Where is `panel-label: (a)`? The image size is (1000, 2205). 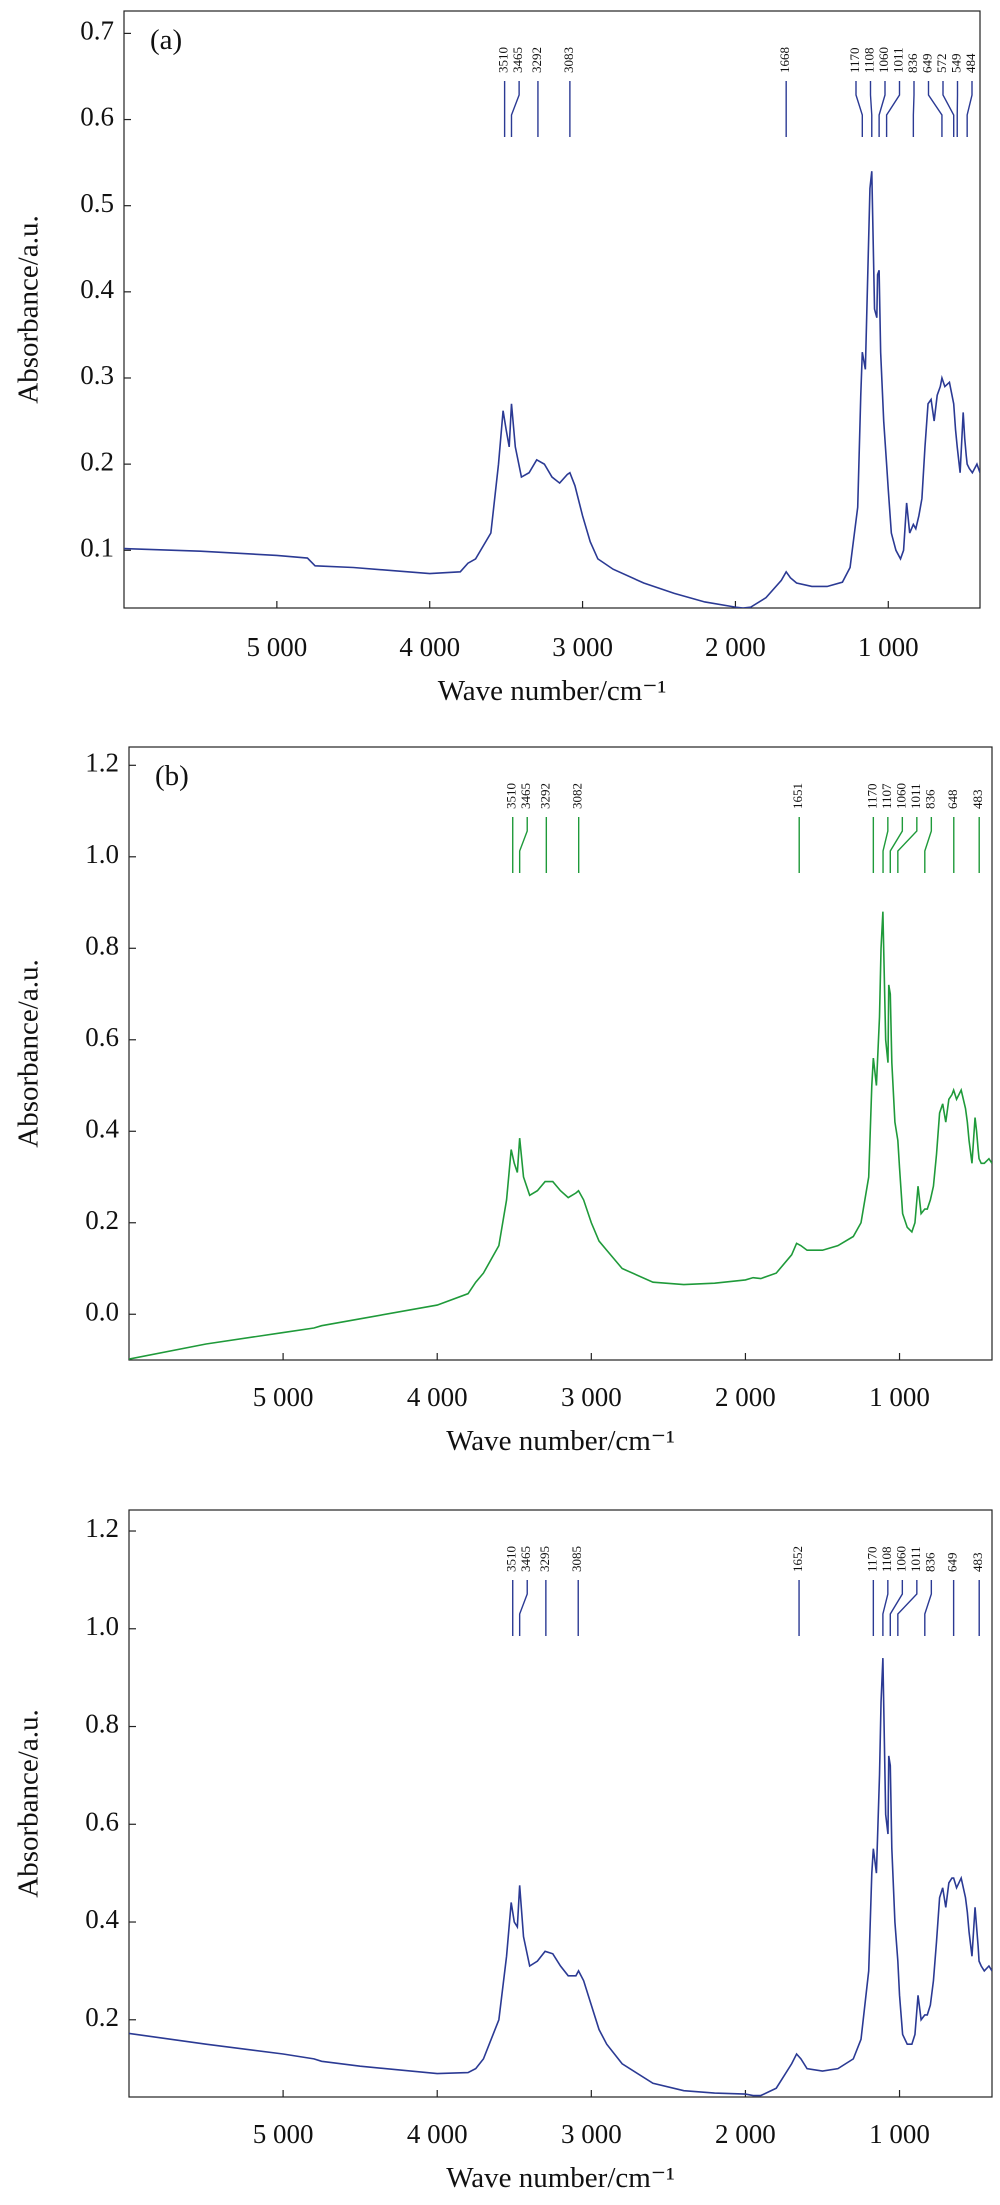
panel-label: (a) is located at coordinates (166, 40).